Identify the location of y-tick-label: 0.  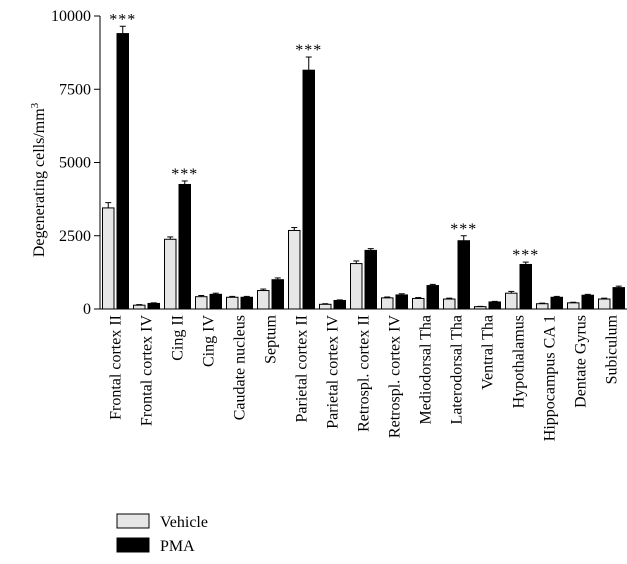
(87, 309).